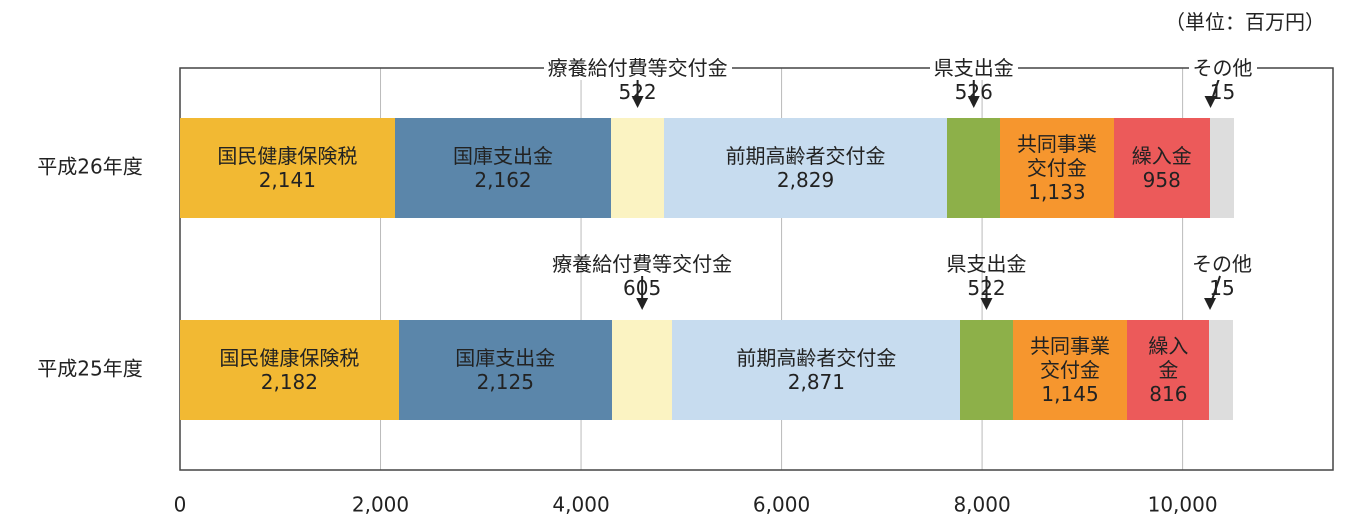 The height and width of the screenshot is (522, 1347). What do you see at coordinates (287, 180) in the screenshot?
I see `value-label: 2,141` at bounding box center [287, 180].